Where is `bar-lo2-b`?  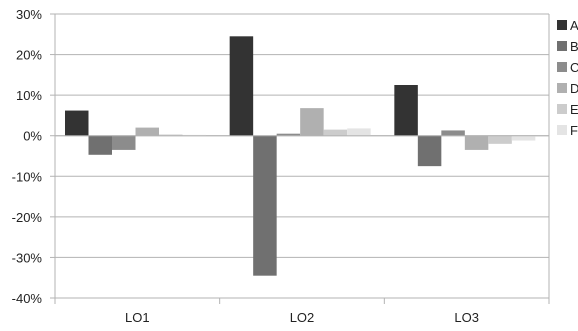
bar-lo2-b is located at coordinates (265, 205).